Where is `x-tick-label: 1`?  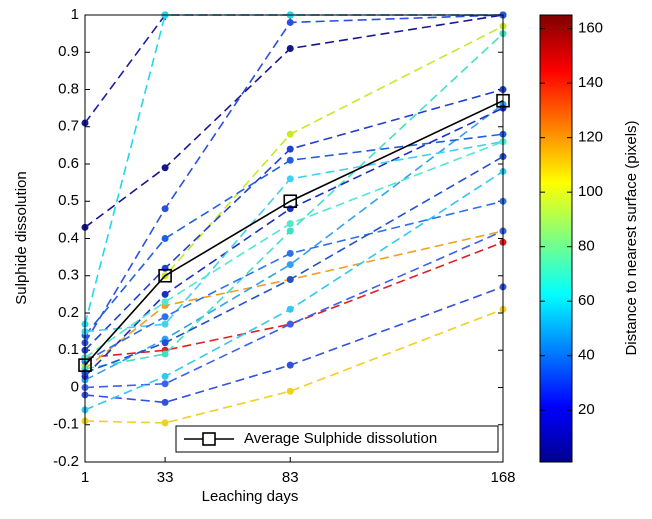 x-tick-label: 1 is located at coordinates (85, 477).